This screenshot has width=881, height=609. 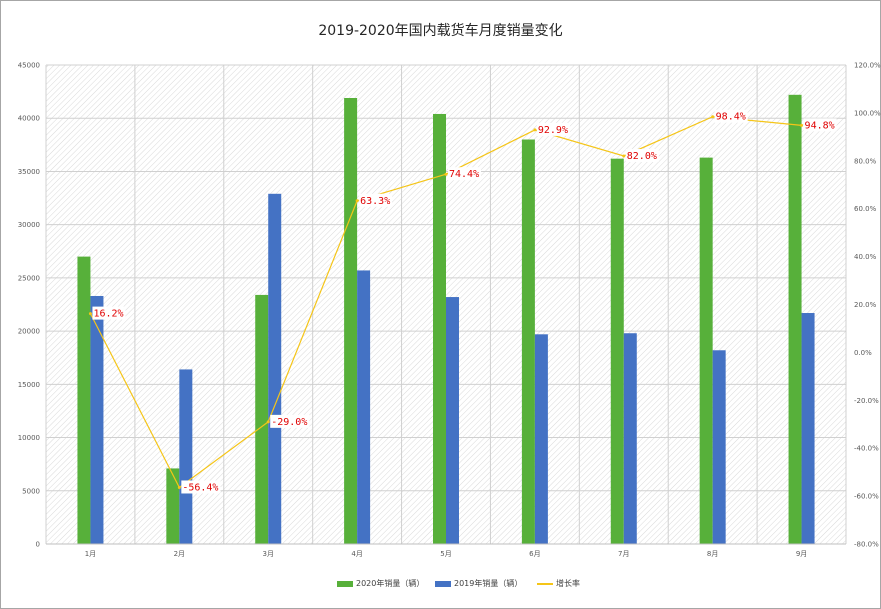 I want to click on y-right-tick-label: 120.0%, so click(x=867, y=66).